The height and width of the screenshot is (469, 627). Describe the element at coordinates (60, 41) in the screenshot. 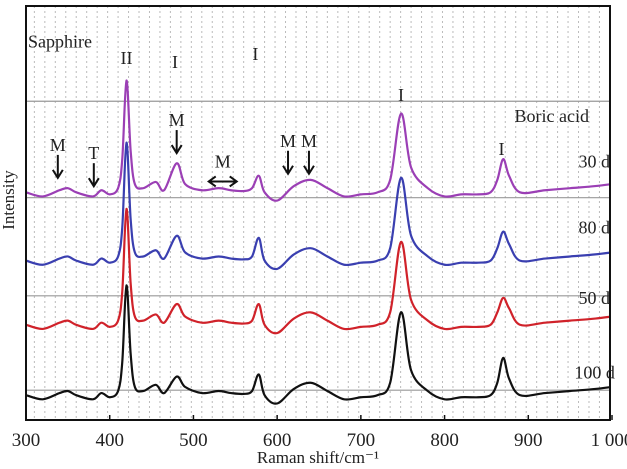

I see `annotation-label: Sapphire` at that location.